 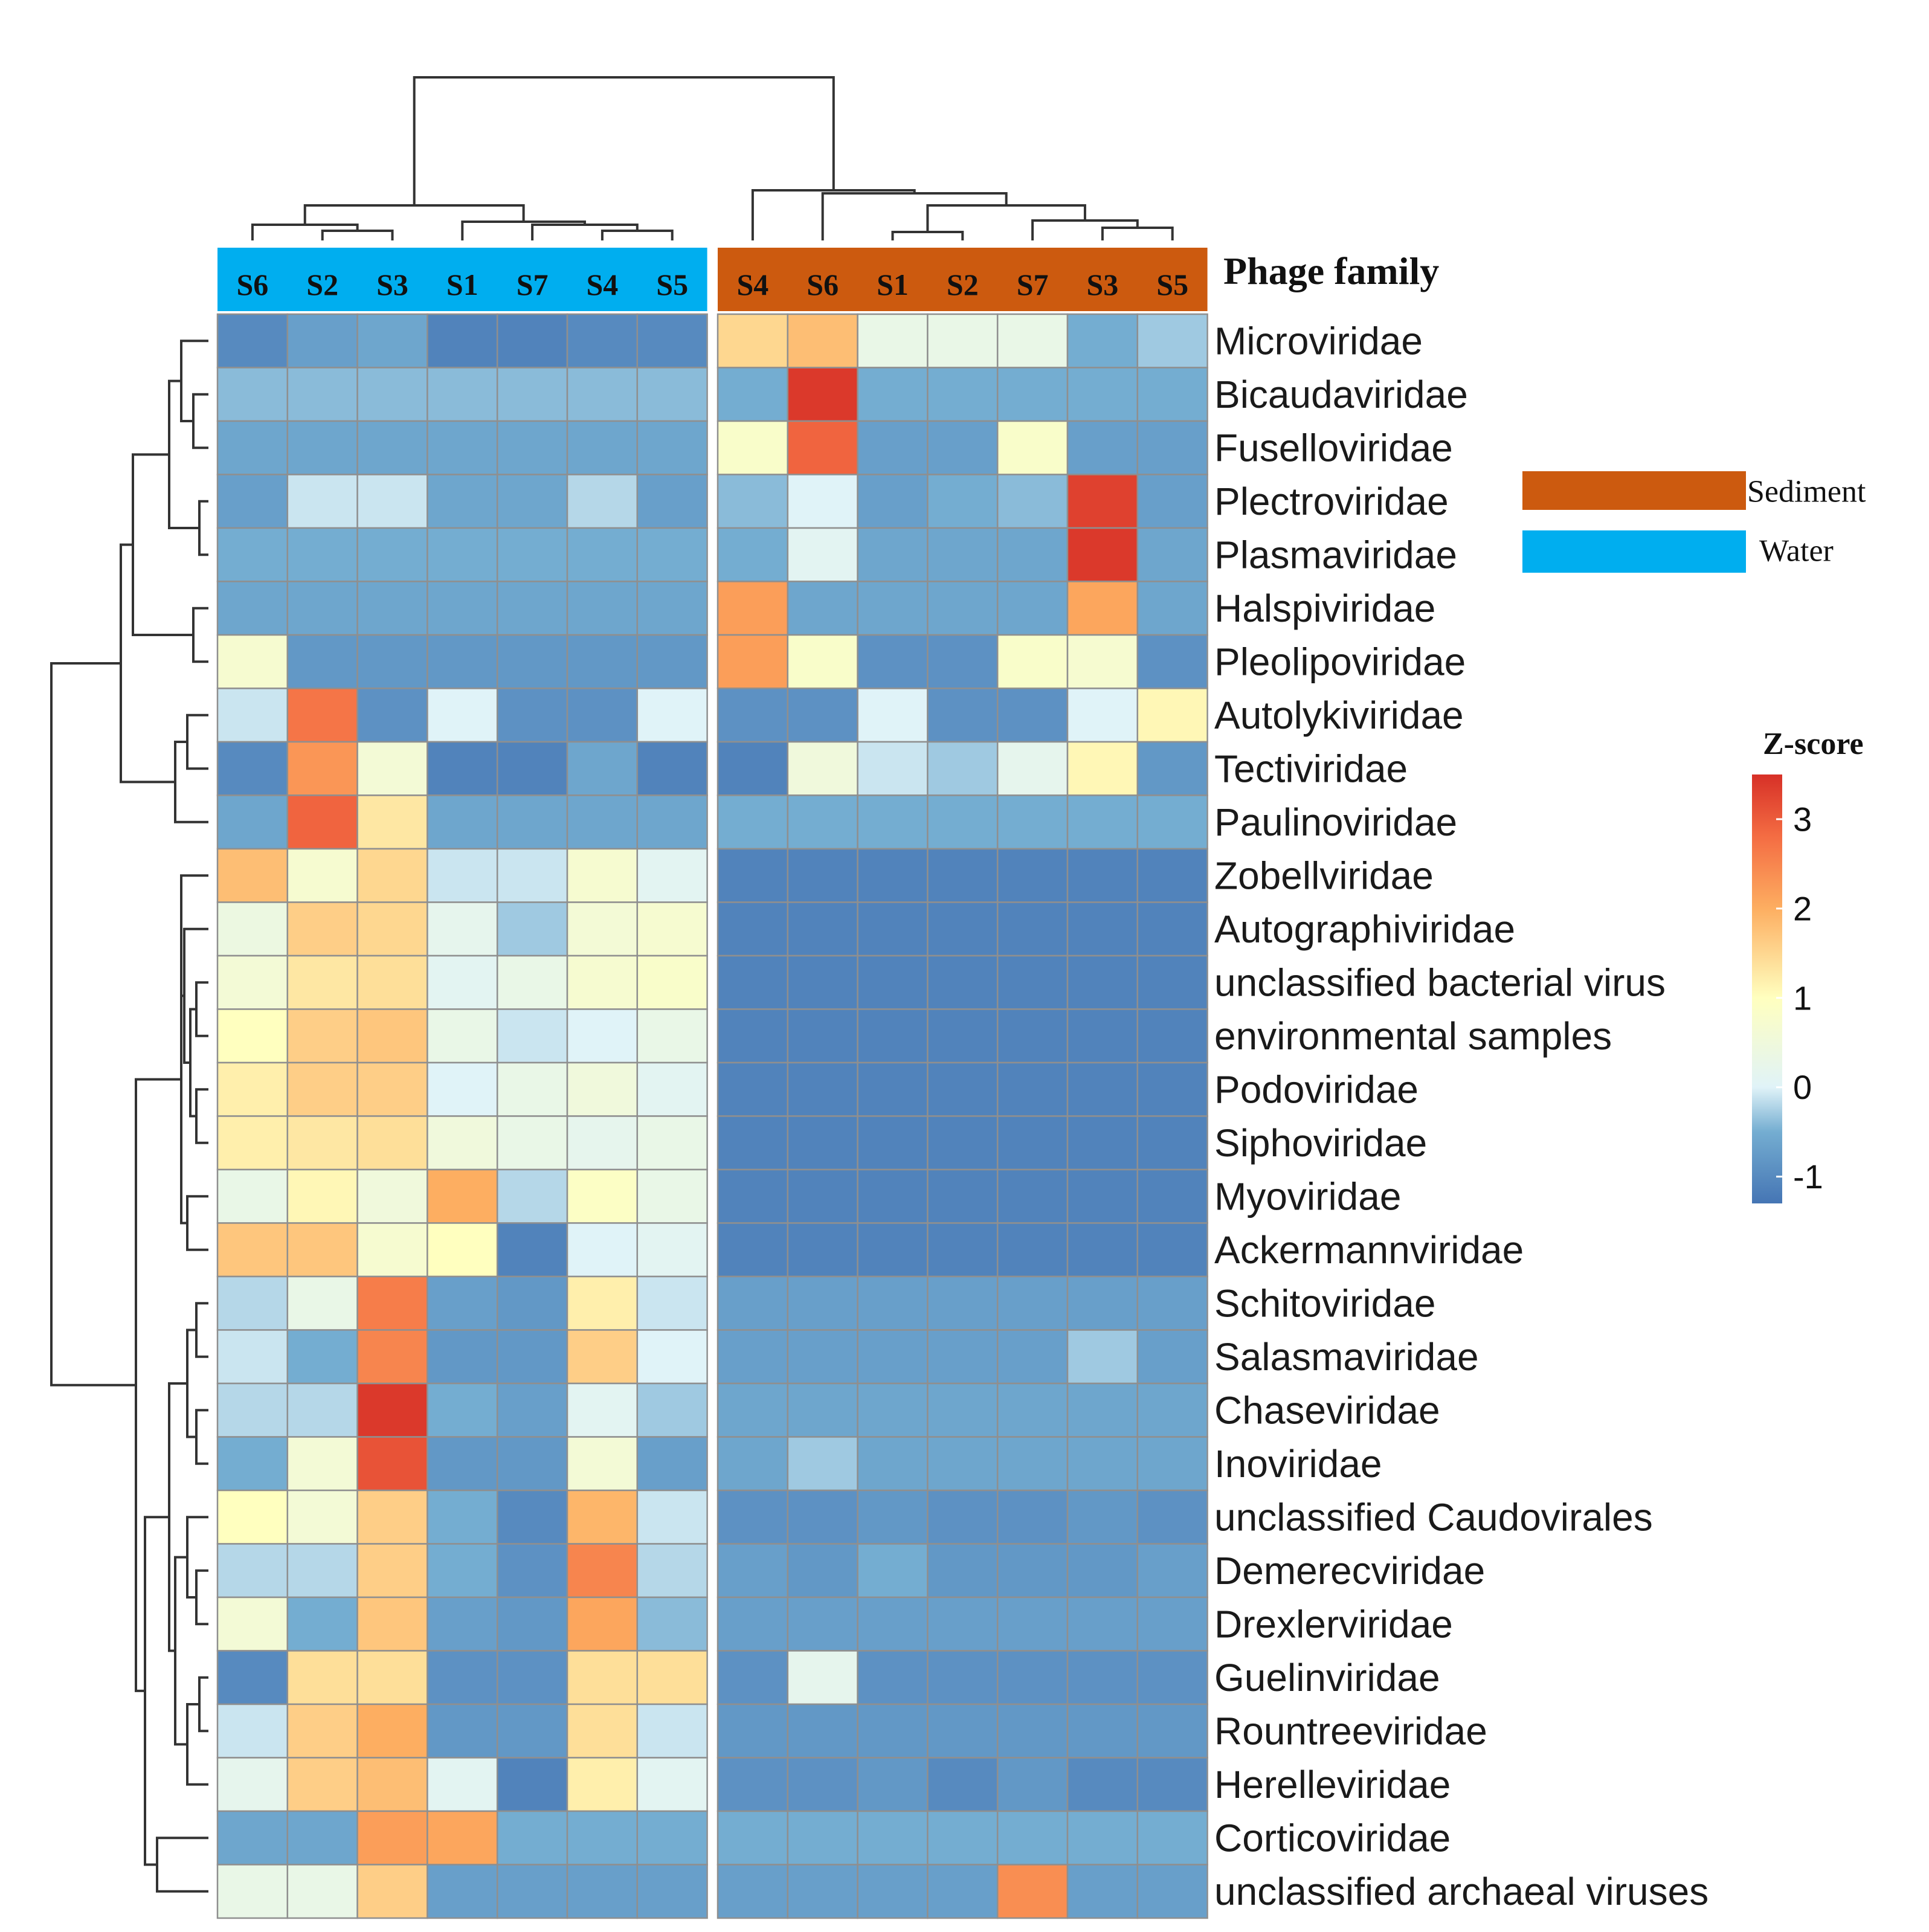 I want to click on annotation-title: Phage family, so click(x=1331, y=271).